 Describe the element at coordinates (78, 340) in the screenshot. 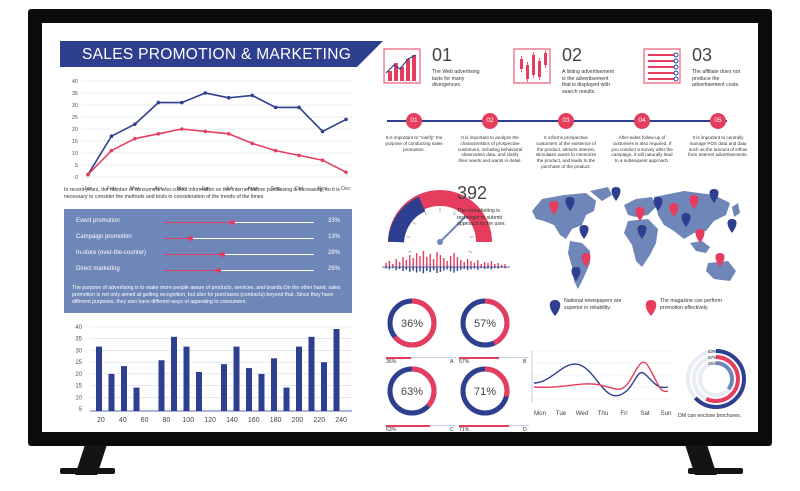

I see `bar-y-tick: 35` at that location.